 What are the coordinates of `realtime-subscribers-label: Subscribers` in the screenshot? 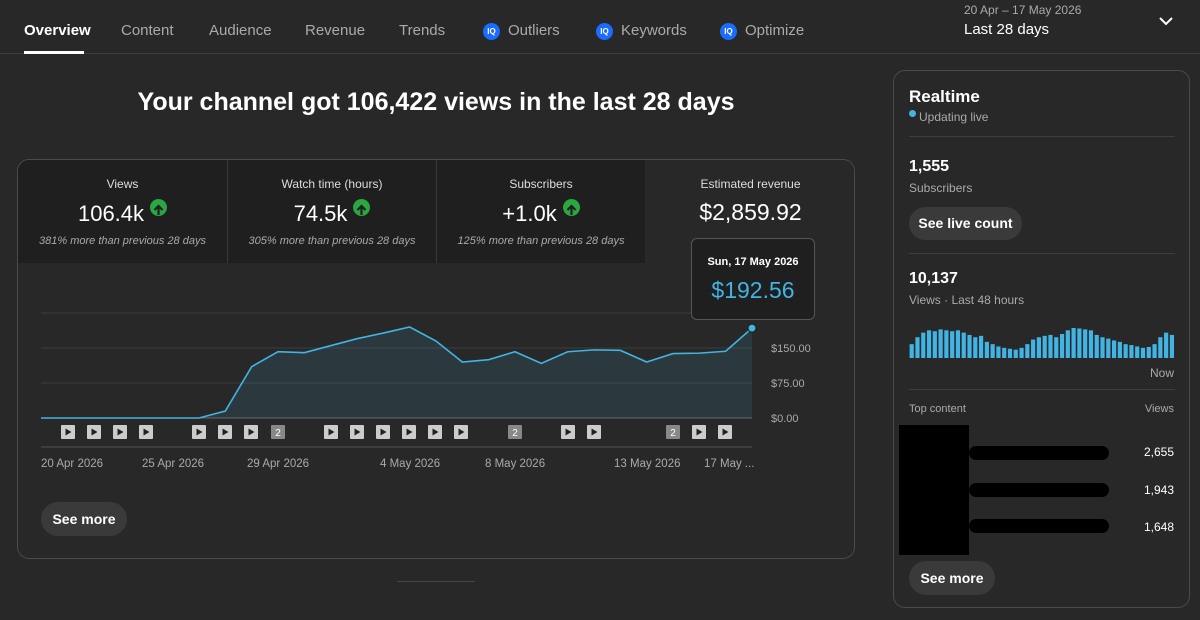 It's located at (941, 188).